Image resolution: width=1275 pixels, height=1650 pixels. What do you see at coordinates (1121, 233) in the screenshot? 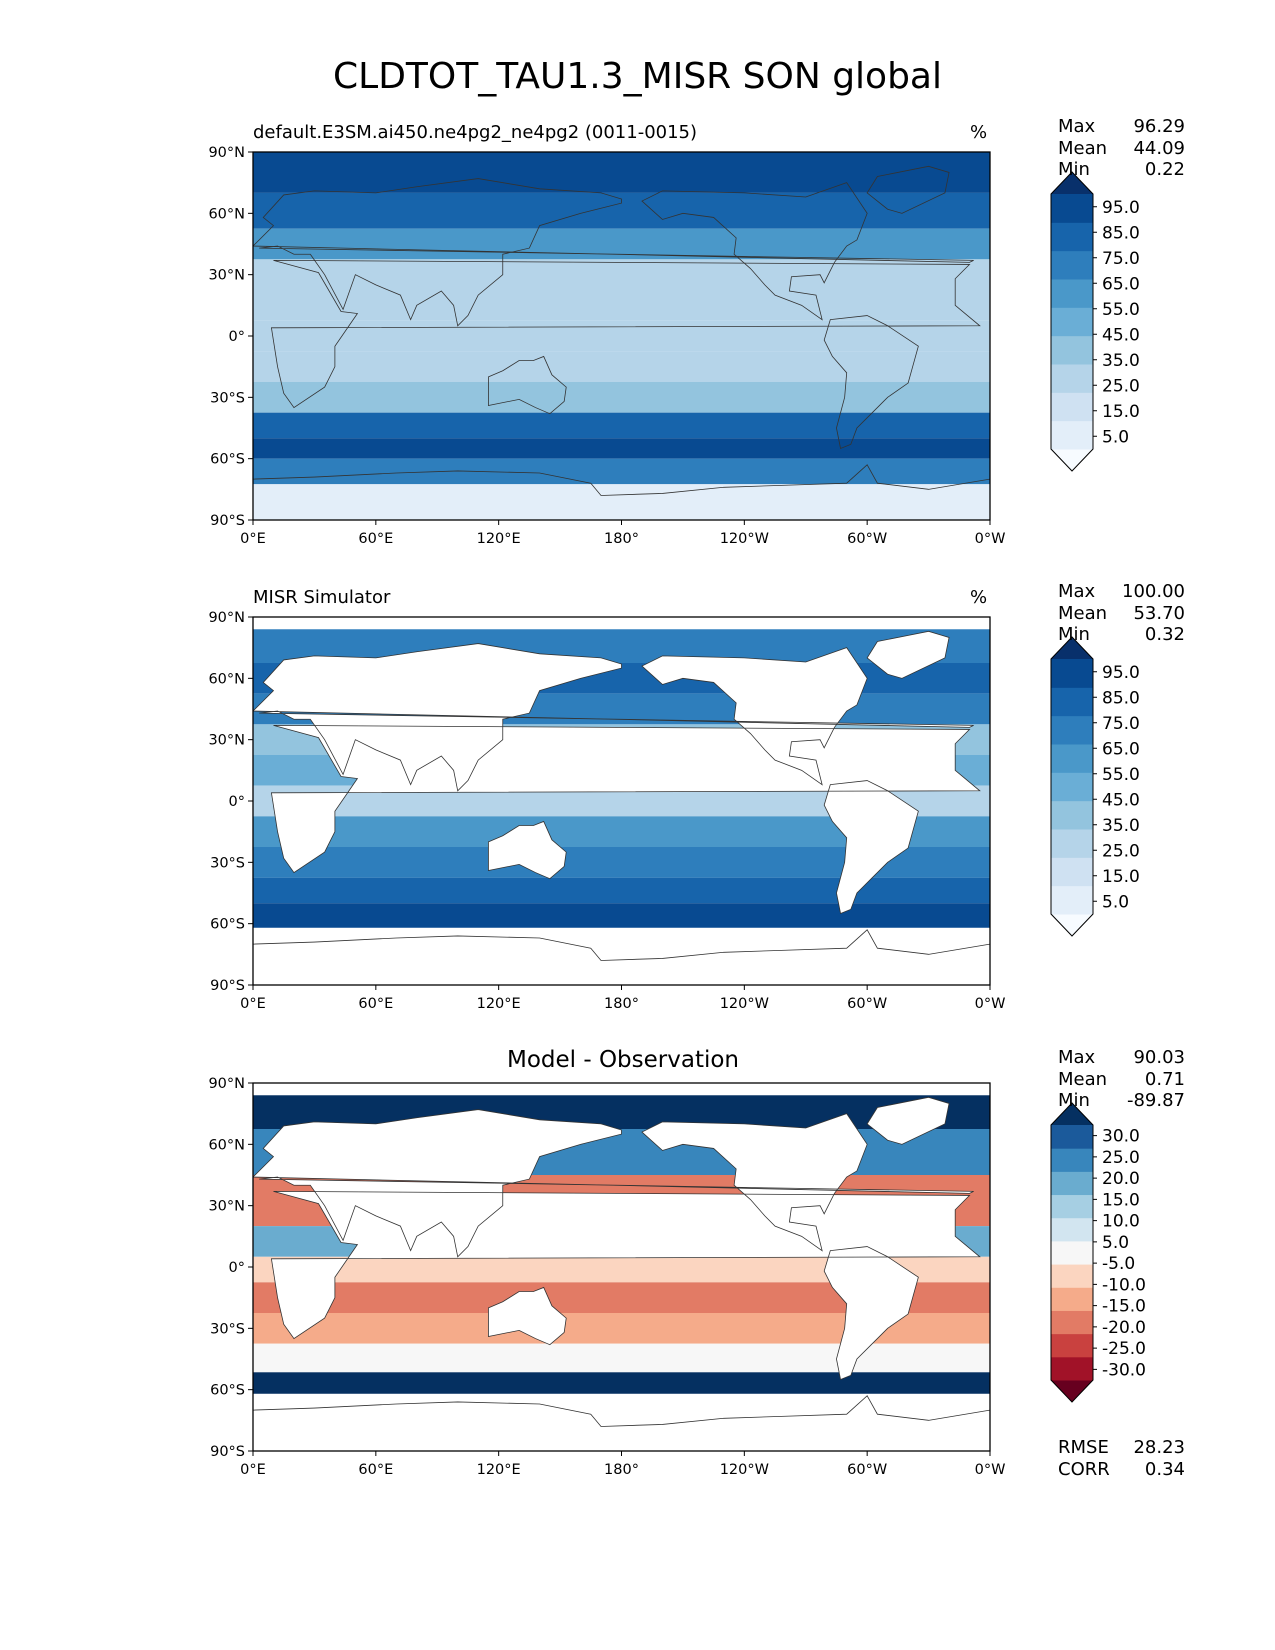
I see `colorbar-tick-label: 85.0` at bounding box center [1121, 233].